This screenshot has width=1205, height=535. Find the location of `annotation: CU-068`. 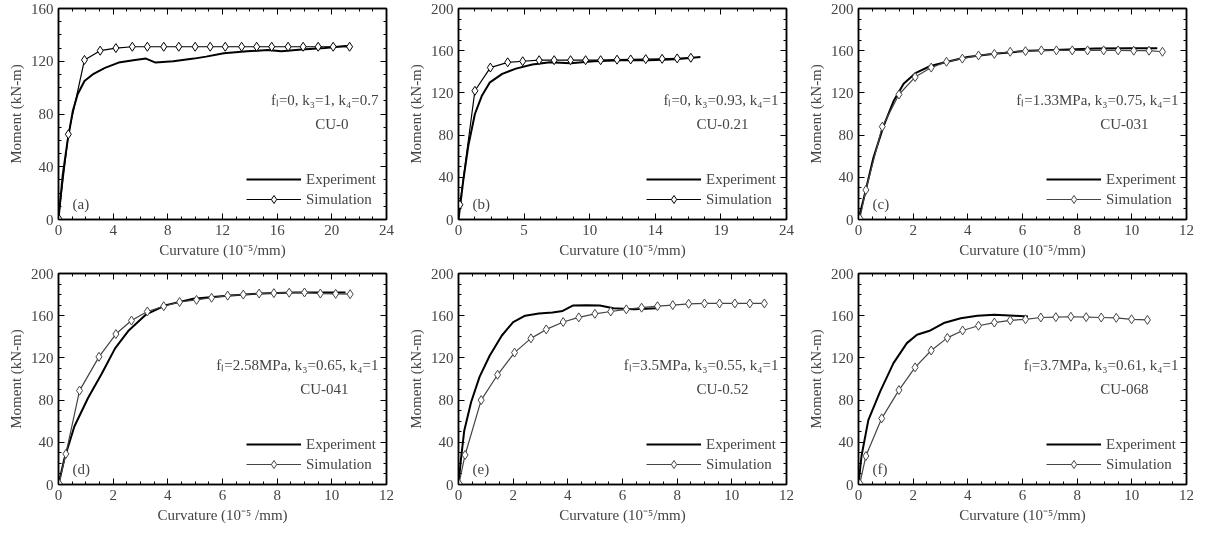

annotation: CU-068 is located at coordinates (1124, 388).